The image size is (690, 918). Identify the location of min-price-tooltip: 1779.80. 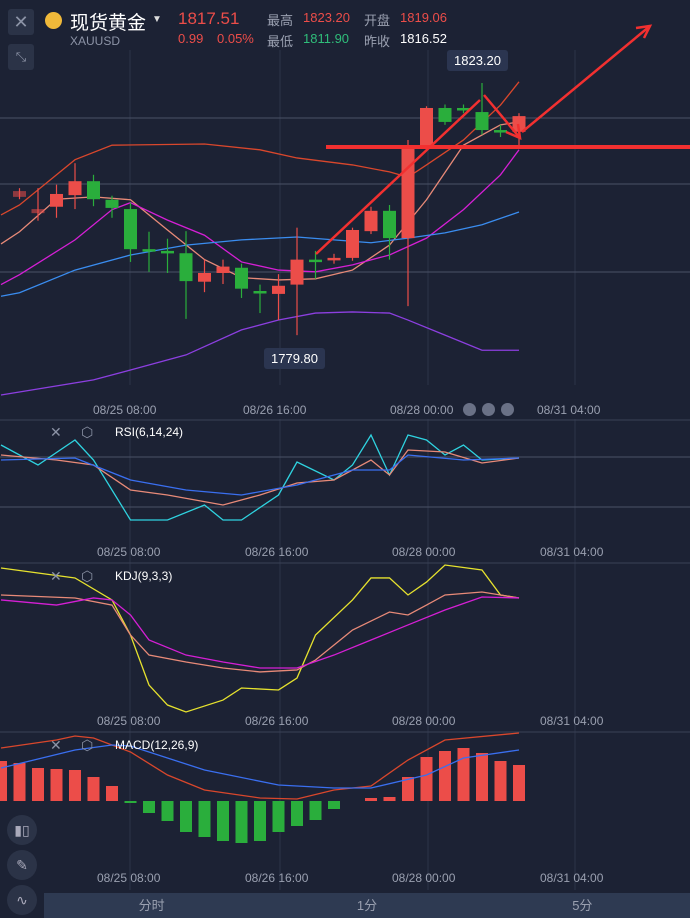
(294, 358).